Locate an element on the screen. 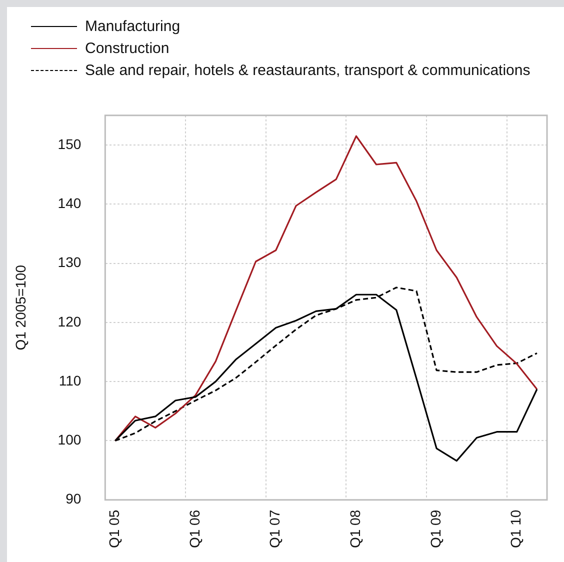 This screenshot has height=562, width=564. legend-label: Sale and repair, hotels & reastaurants, transport & communications is located at coordinates (307, 70).